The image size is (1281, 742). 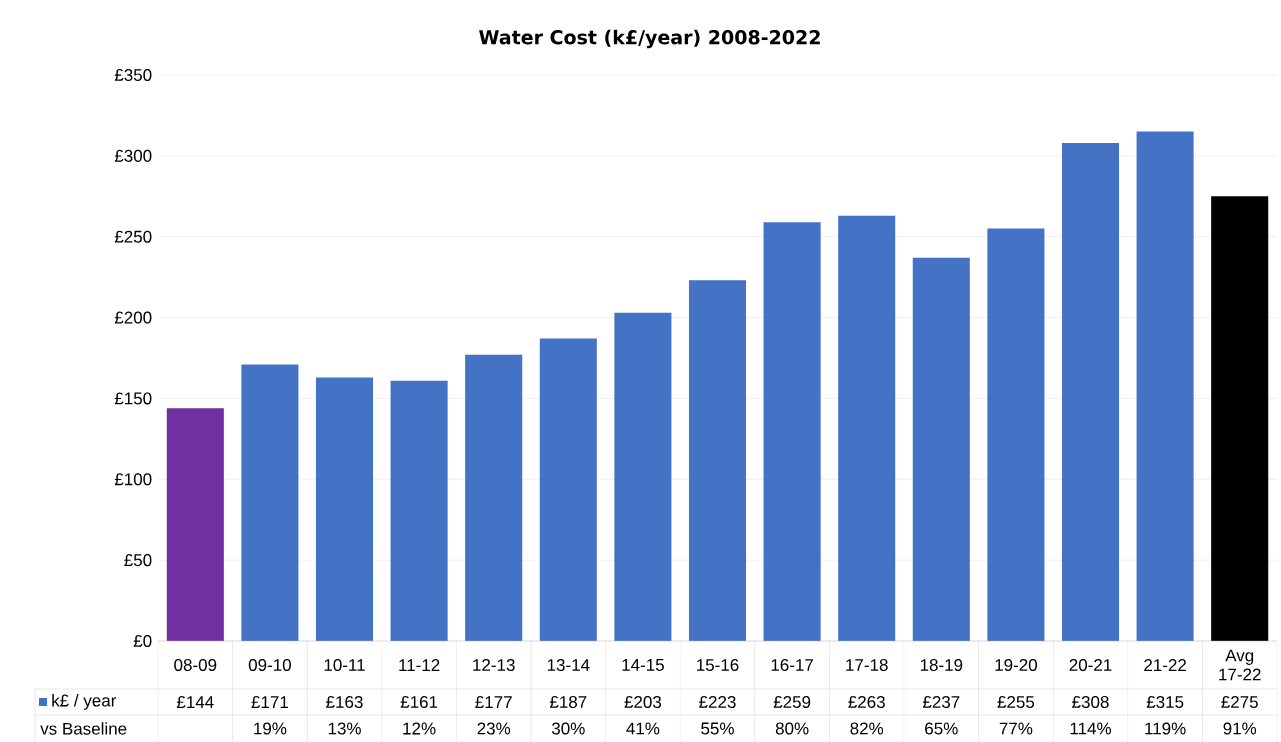 I want to click on text: 12%, so click(x=419, y=728).